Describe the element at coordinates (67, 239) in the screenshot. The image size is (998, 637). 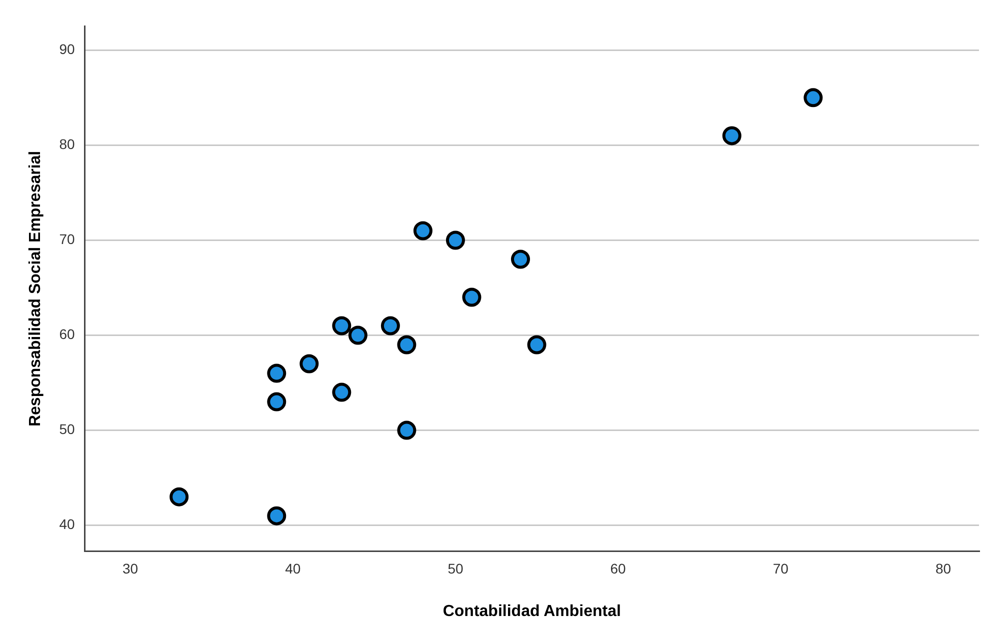
I see `y-tick-label: 70` at that location.